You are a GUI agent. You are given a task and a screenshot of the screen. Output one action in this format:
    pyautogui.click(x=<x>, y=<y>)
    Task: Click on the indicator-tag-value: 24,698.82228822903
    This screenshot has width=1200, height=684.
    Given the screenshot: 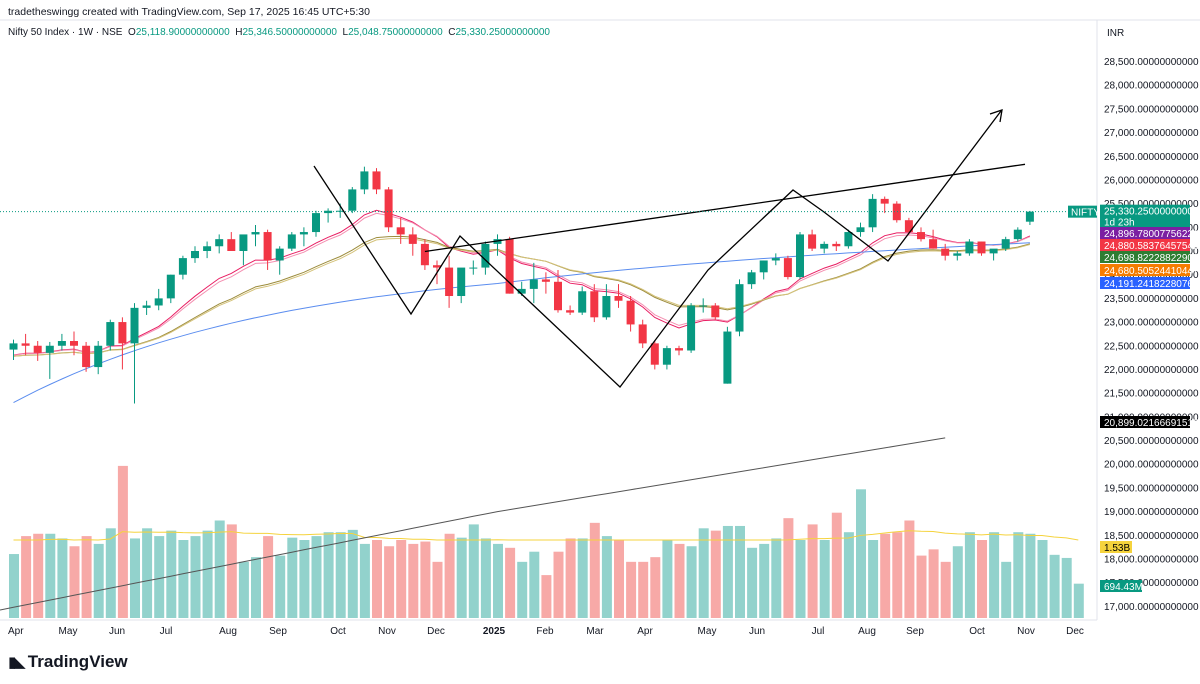 What is the action you would take?
    pyautogui.click(x=1151, y=258)
    